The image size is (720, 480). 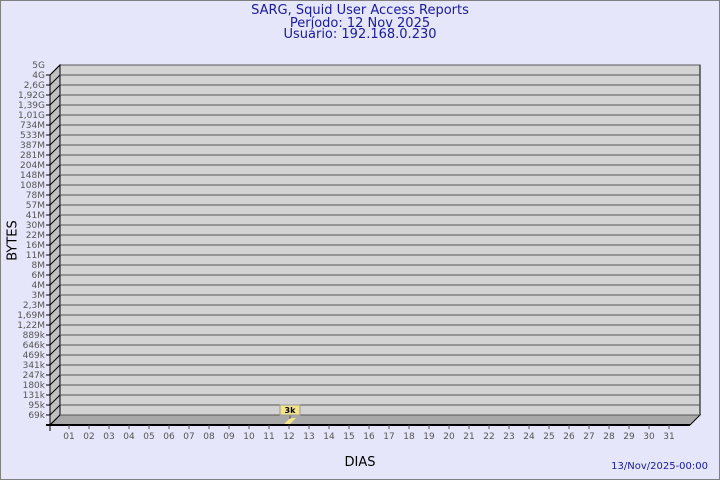 I want to click on y-tick-label: 1,69M, so click(x=31, y=316).